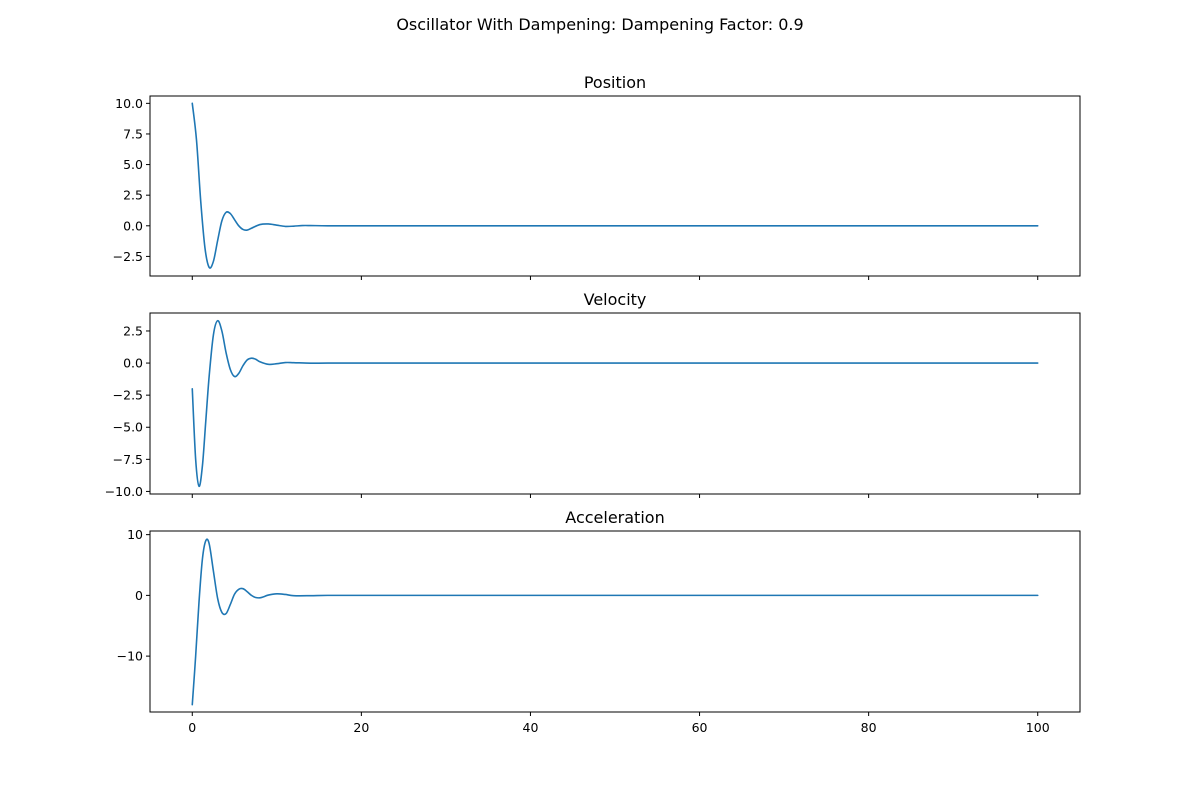  Describe the element at coordinates (615, 299) in the screenshot. I see `velocity-title: Velocity` at that location.